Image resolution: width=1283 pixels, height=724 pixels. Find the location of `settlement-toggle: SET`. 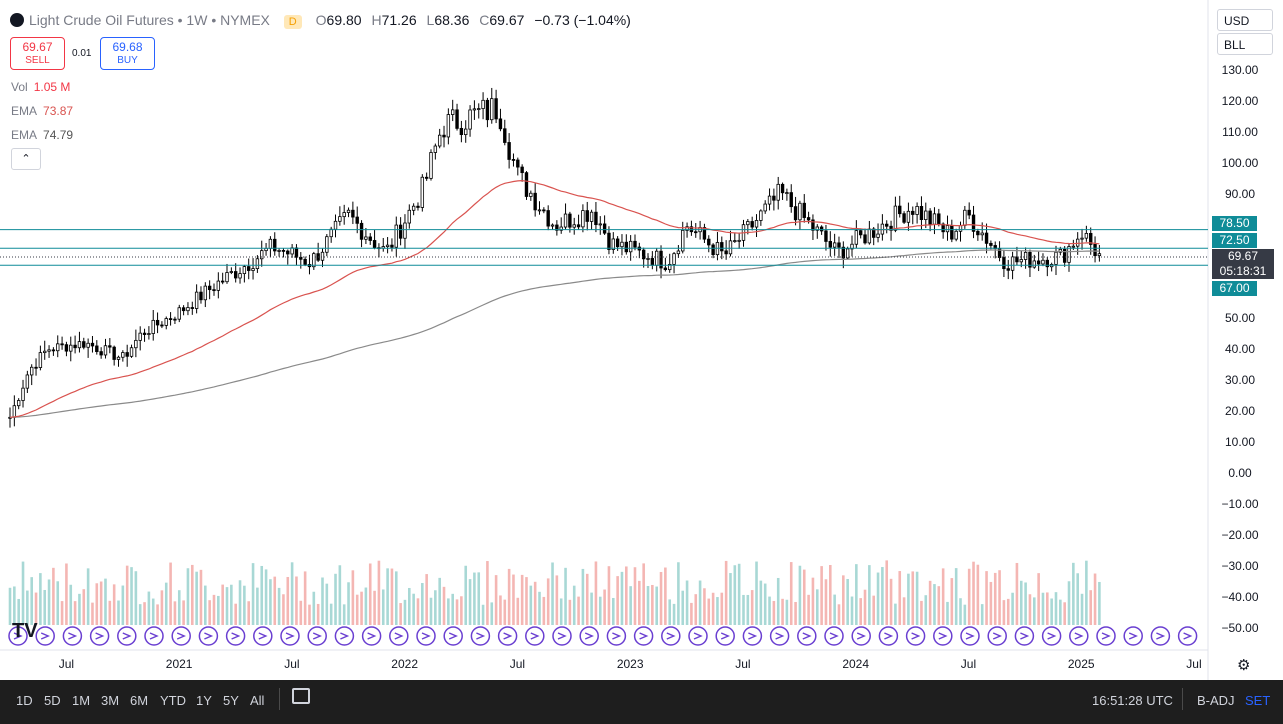

settlement-toggle: SET is located at coordinates (1258, 700).